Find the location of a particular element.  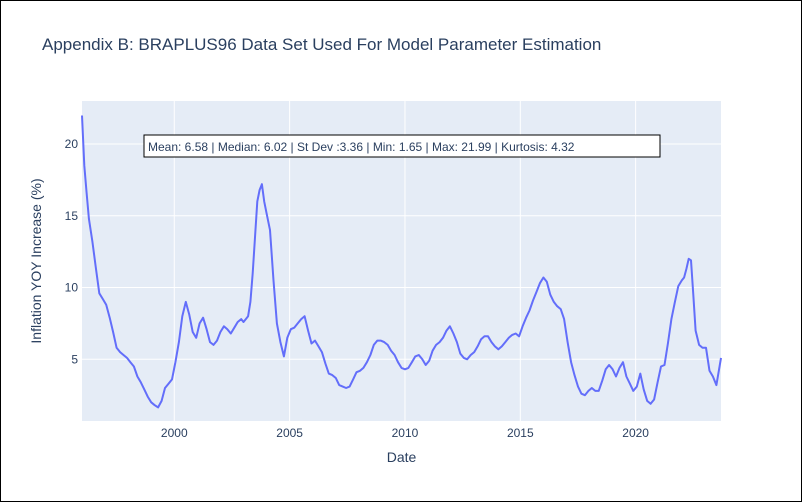

x-tick-label: 2005 is located at coordinates (289, 433).